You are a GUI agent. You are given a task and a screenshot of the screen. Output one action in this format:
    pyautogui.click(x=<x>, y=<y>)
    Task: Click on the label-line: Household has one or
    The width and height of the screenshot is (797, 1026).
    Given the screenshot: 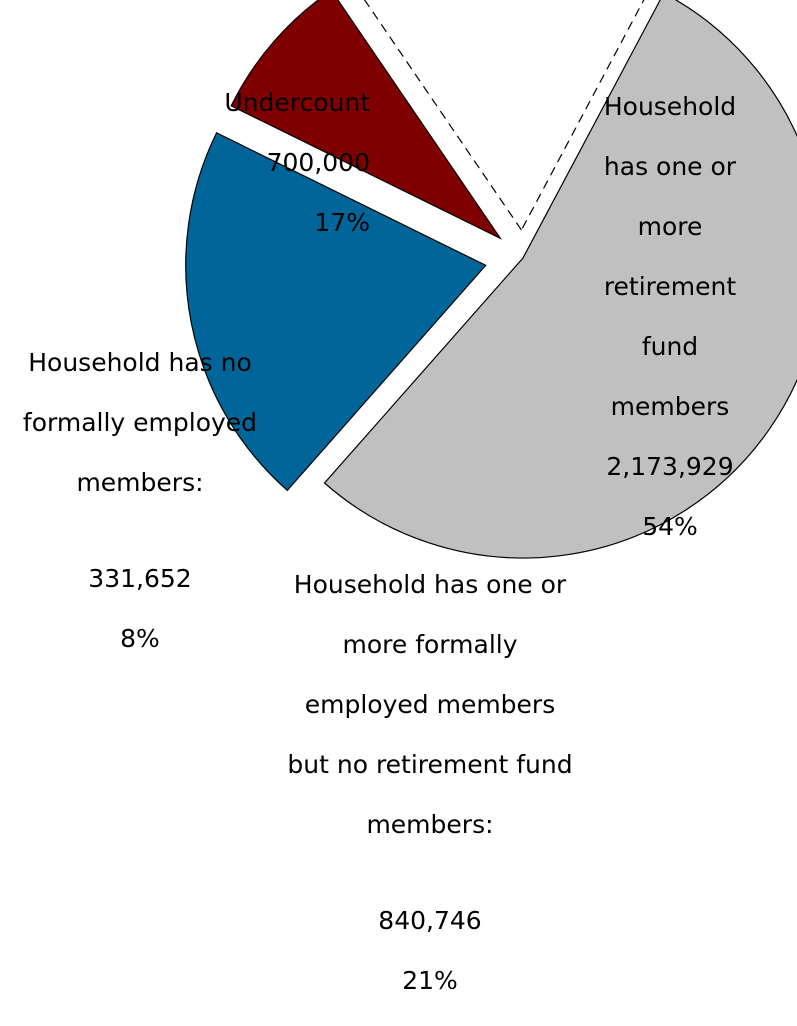 What is the action you would take?
    pyautogui.click(x=430, y=584)
    